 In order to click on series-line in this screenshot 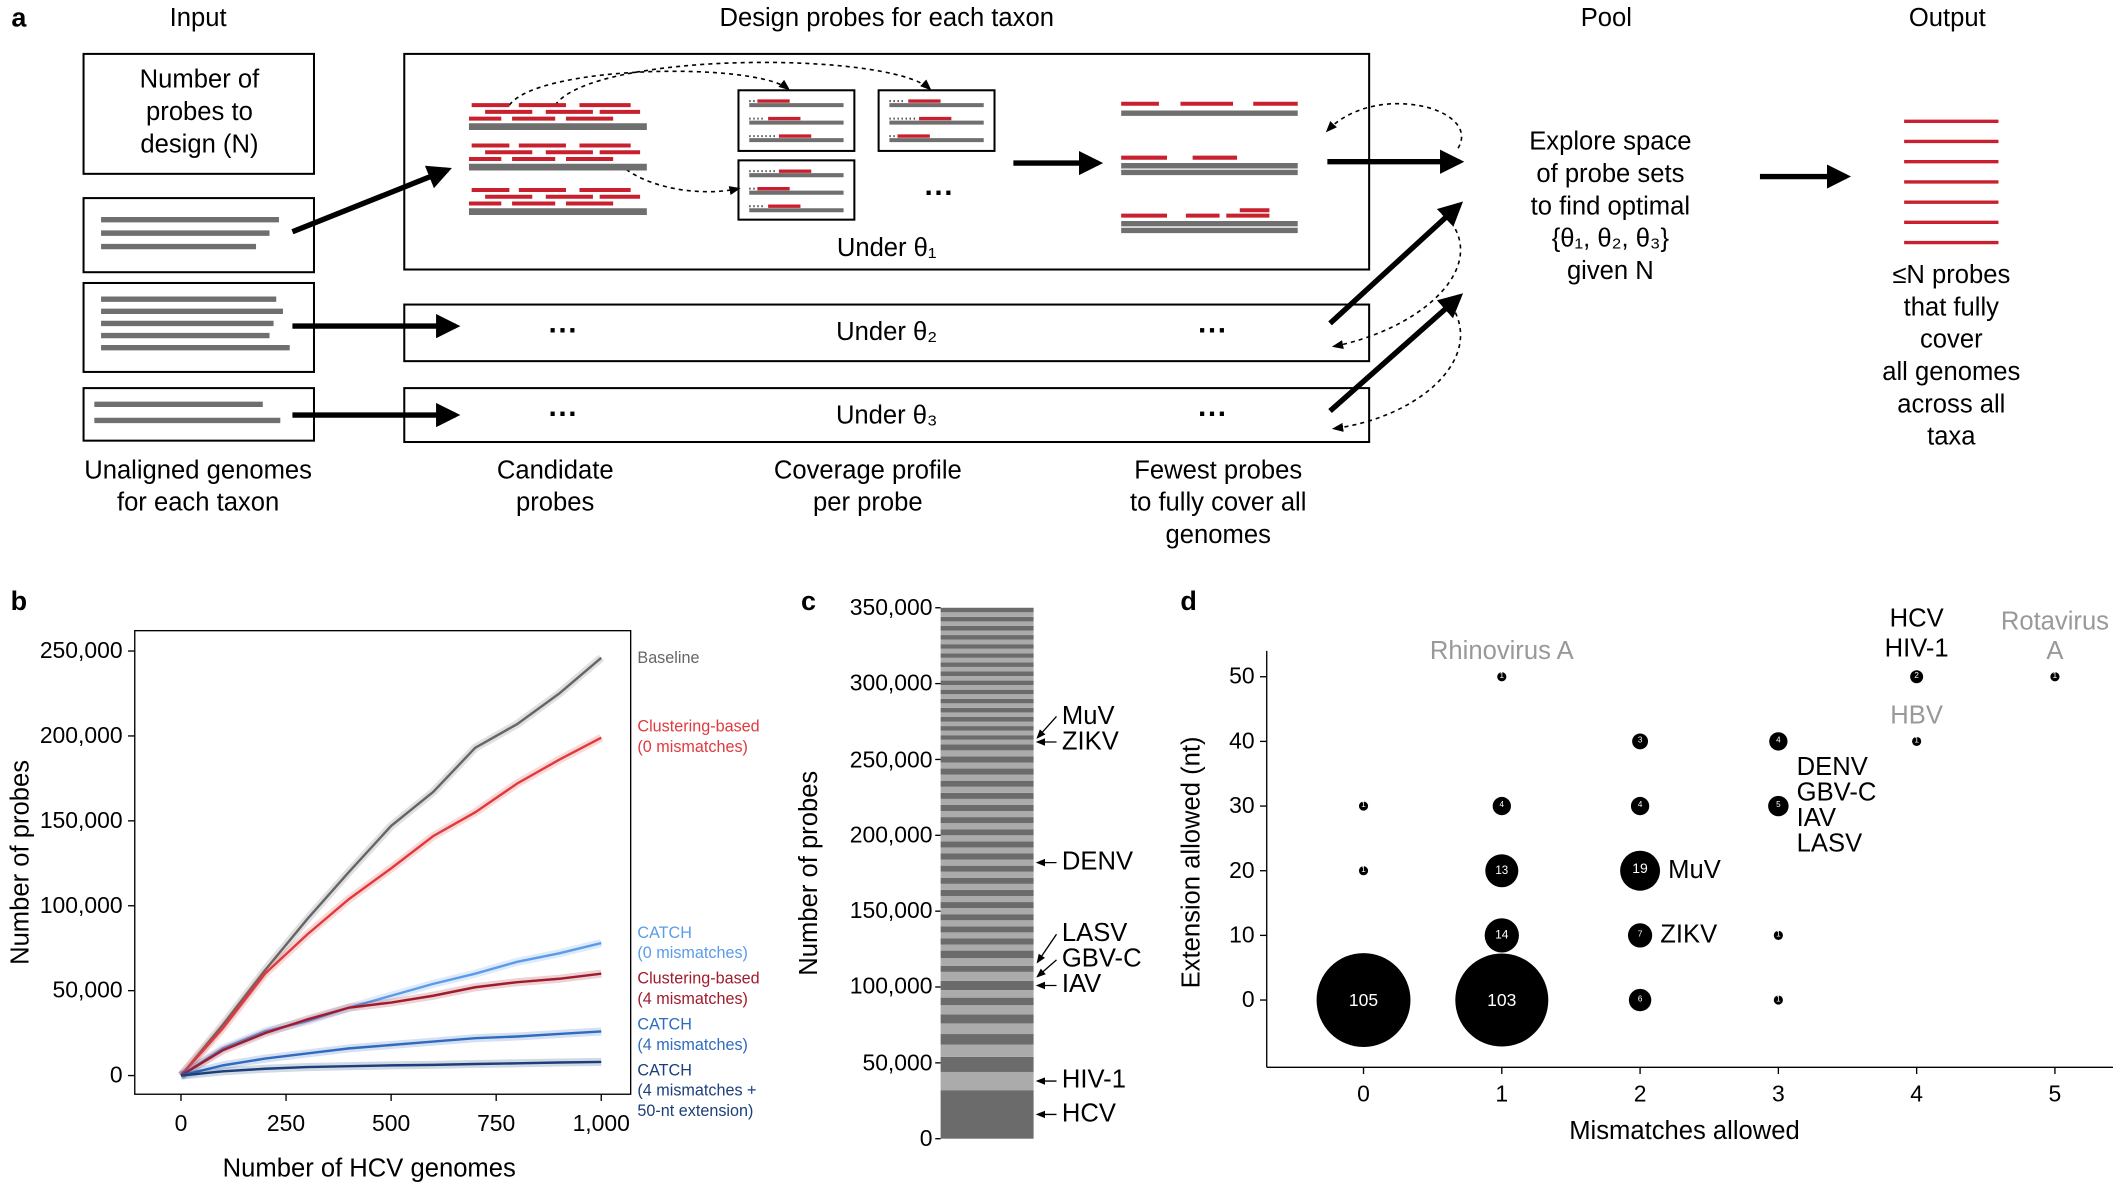, I will do `click(391, 866)`.